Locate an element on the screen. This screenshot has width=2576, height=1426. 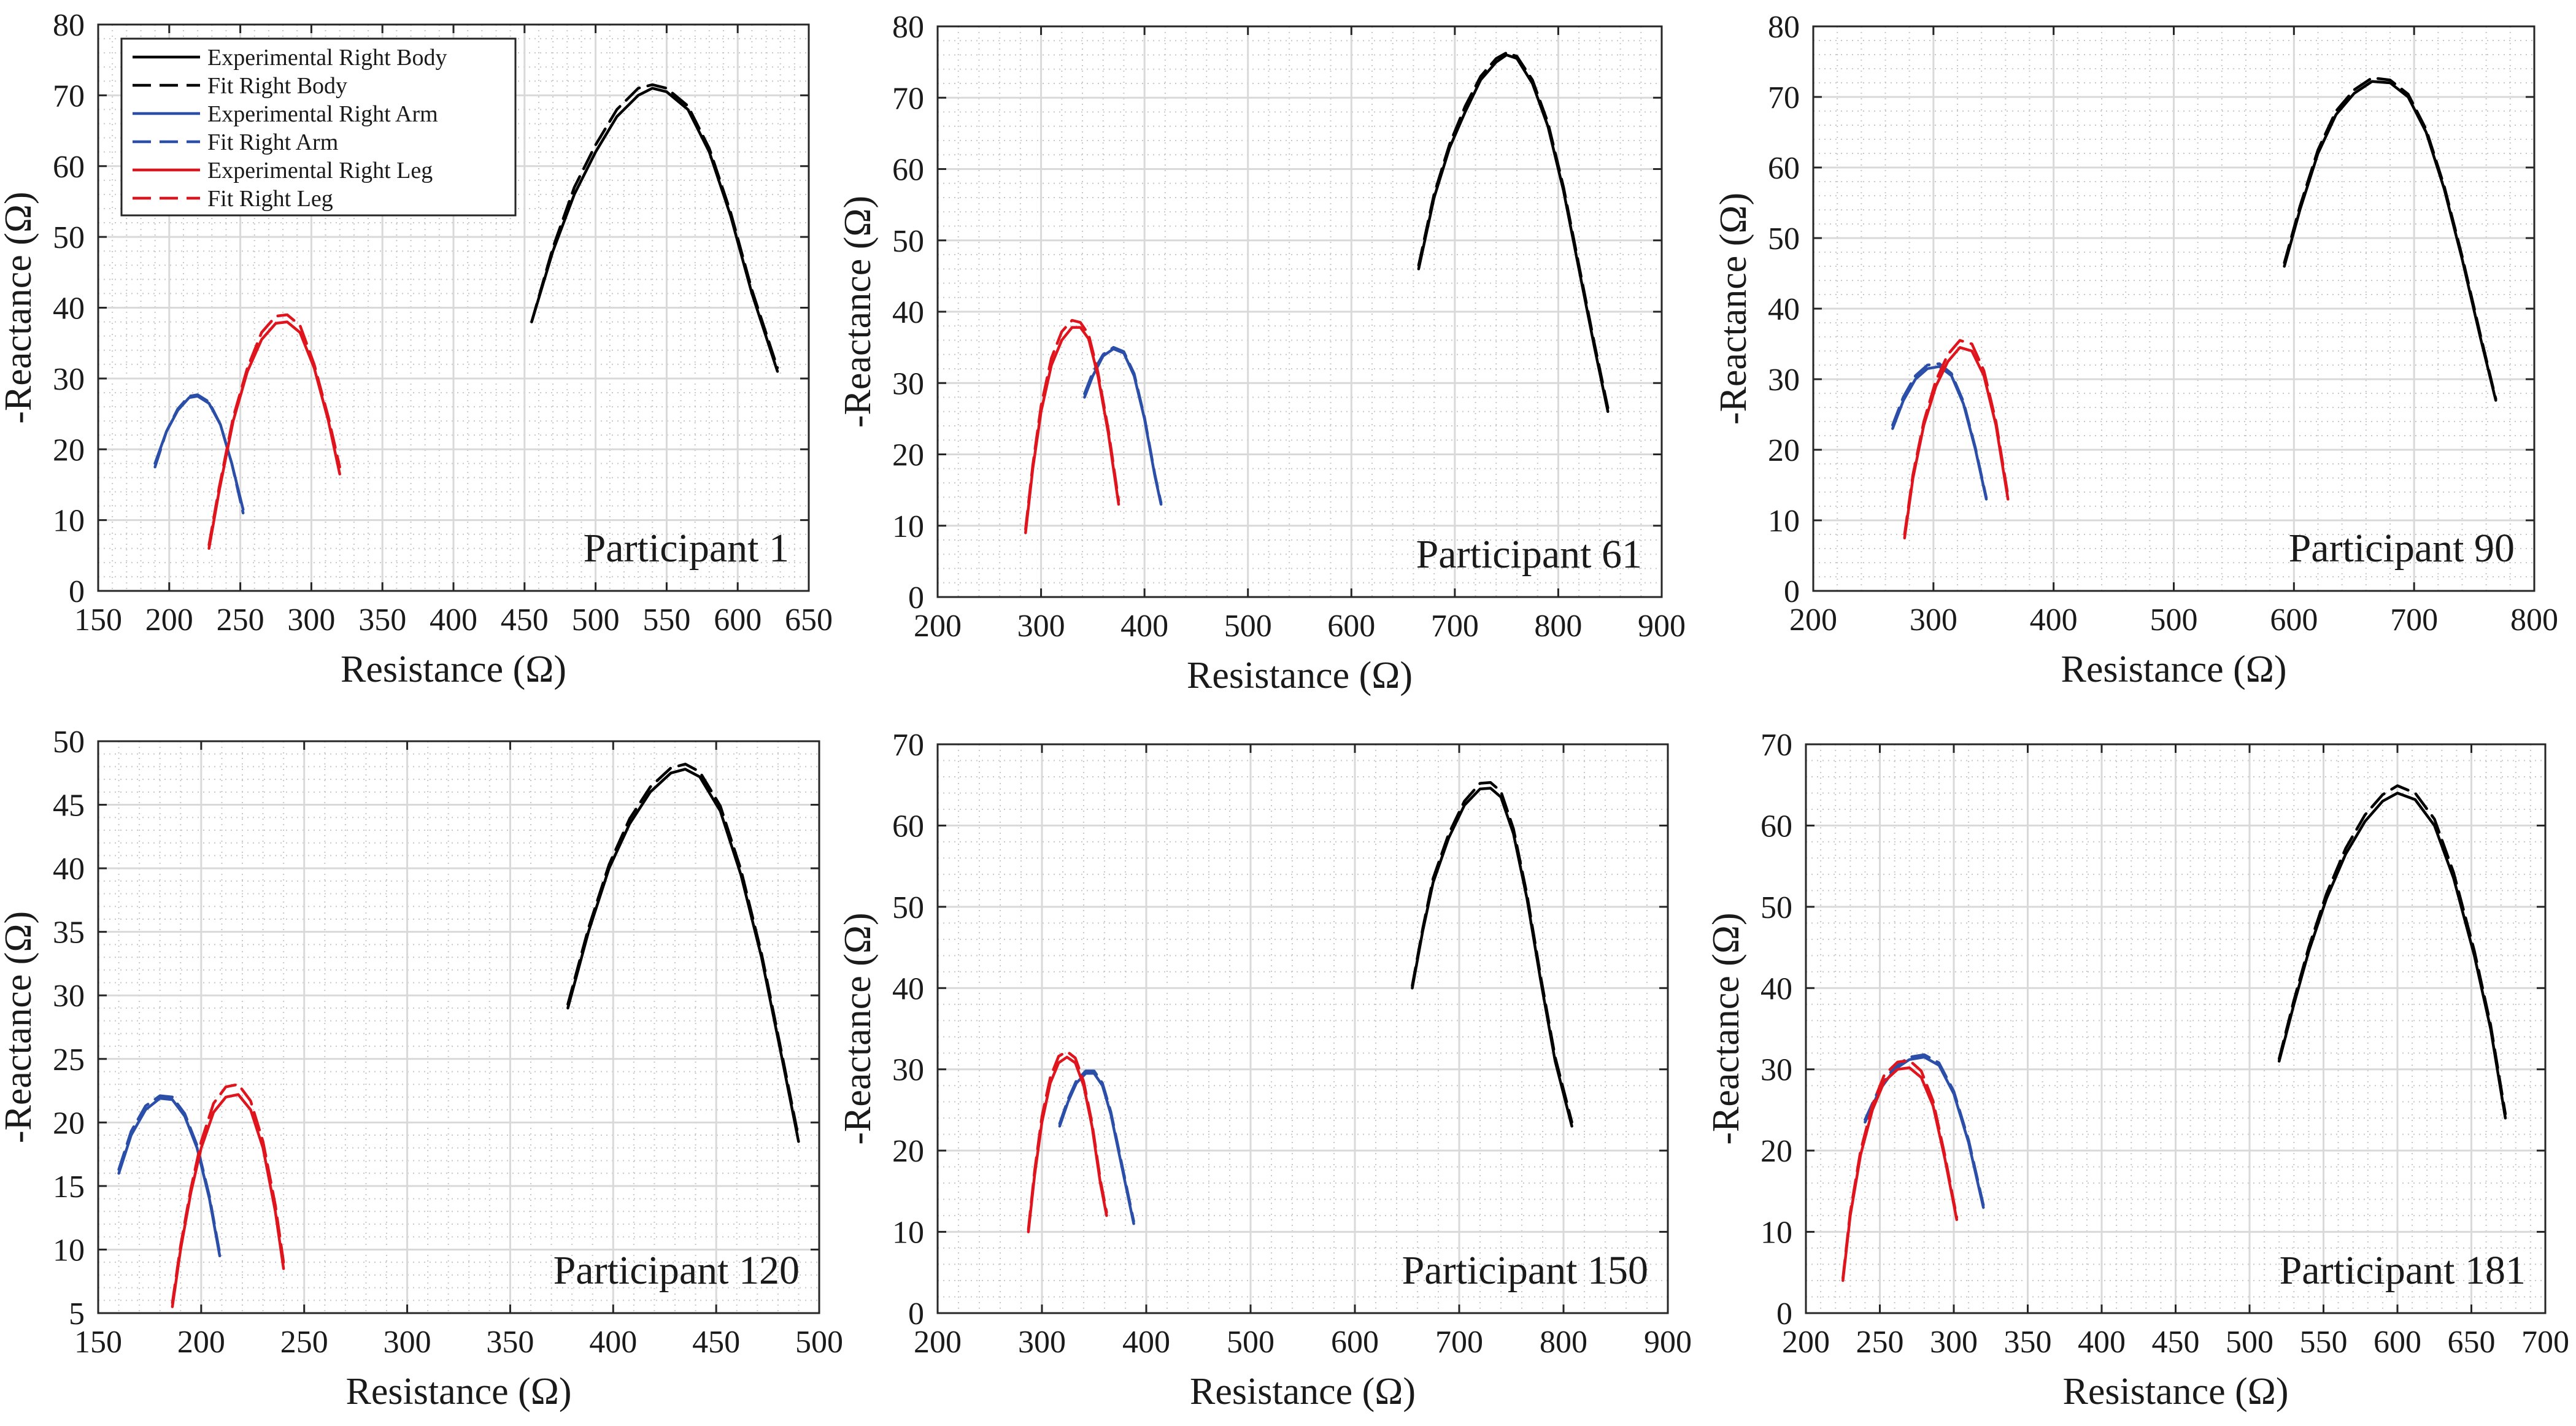
legend-entry: Experimental Right Arm is located at coordinates (322, 114).